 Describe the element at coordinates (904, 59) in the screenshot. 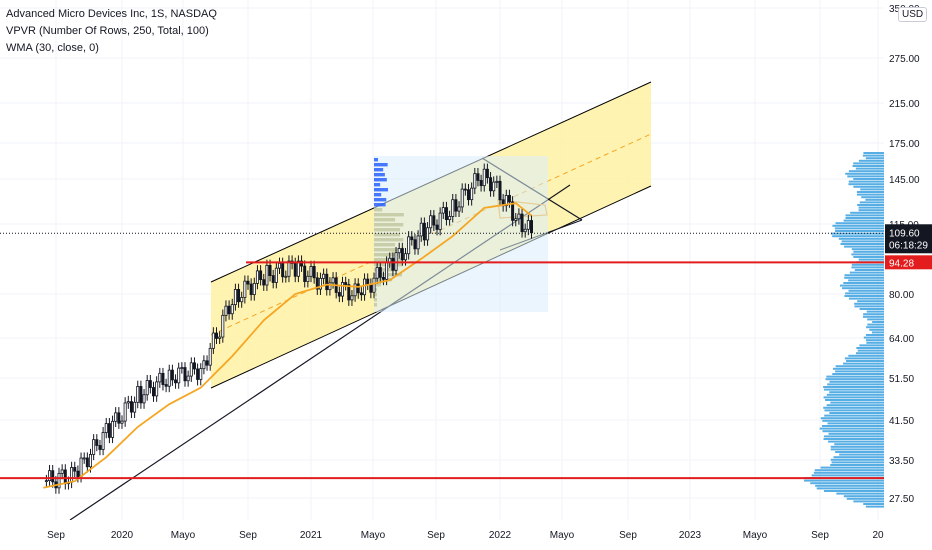

I see `price-tick-label: 275.00` at that location.